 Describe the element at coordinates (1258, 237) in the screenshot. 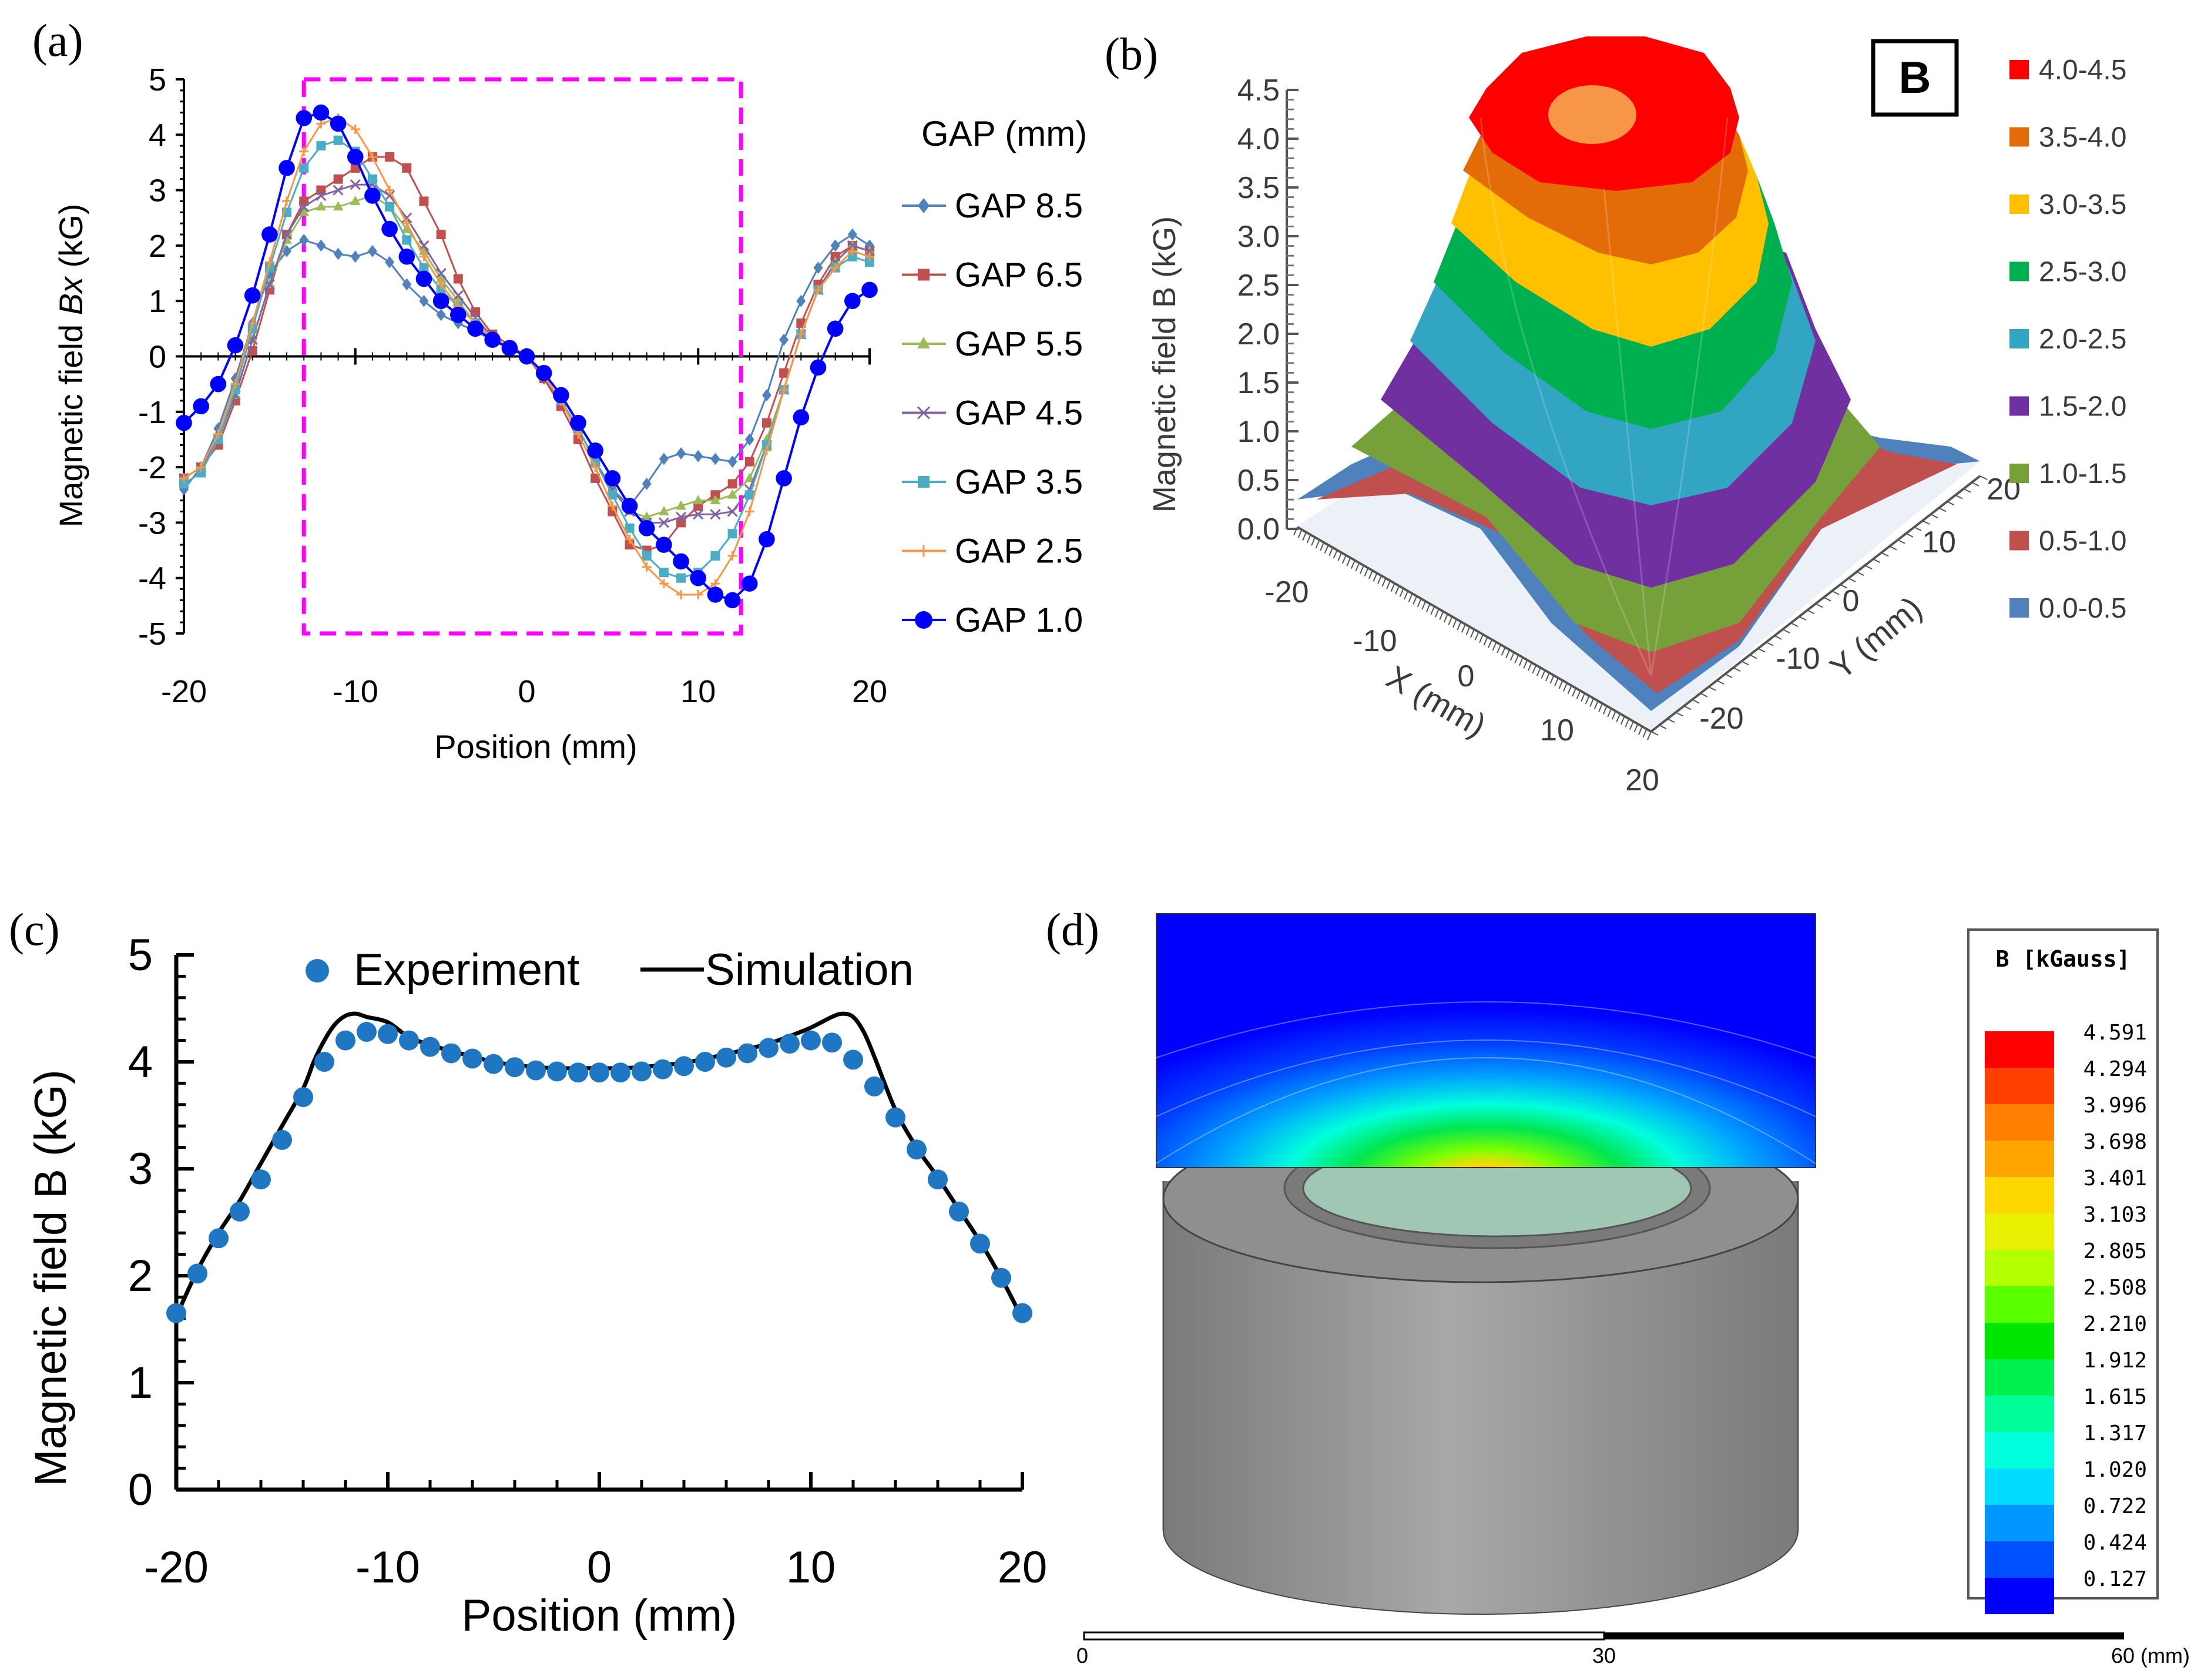

I see `chart-b-z-tick-label: 3.0` at that location.